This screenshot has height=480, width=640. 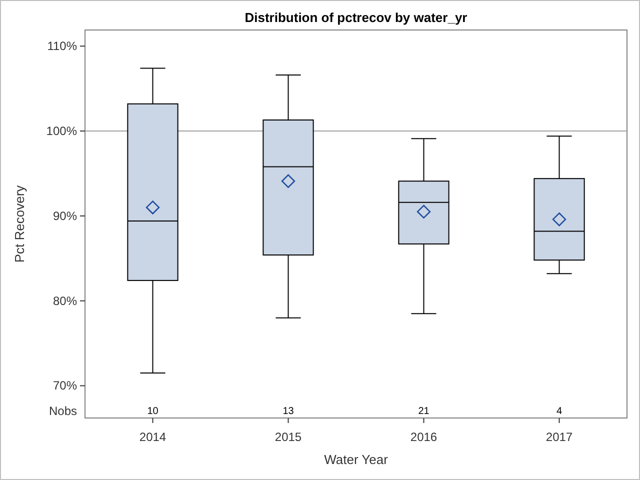 I want to click on x-tick-label: 2017, so click(x=559, y=437).